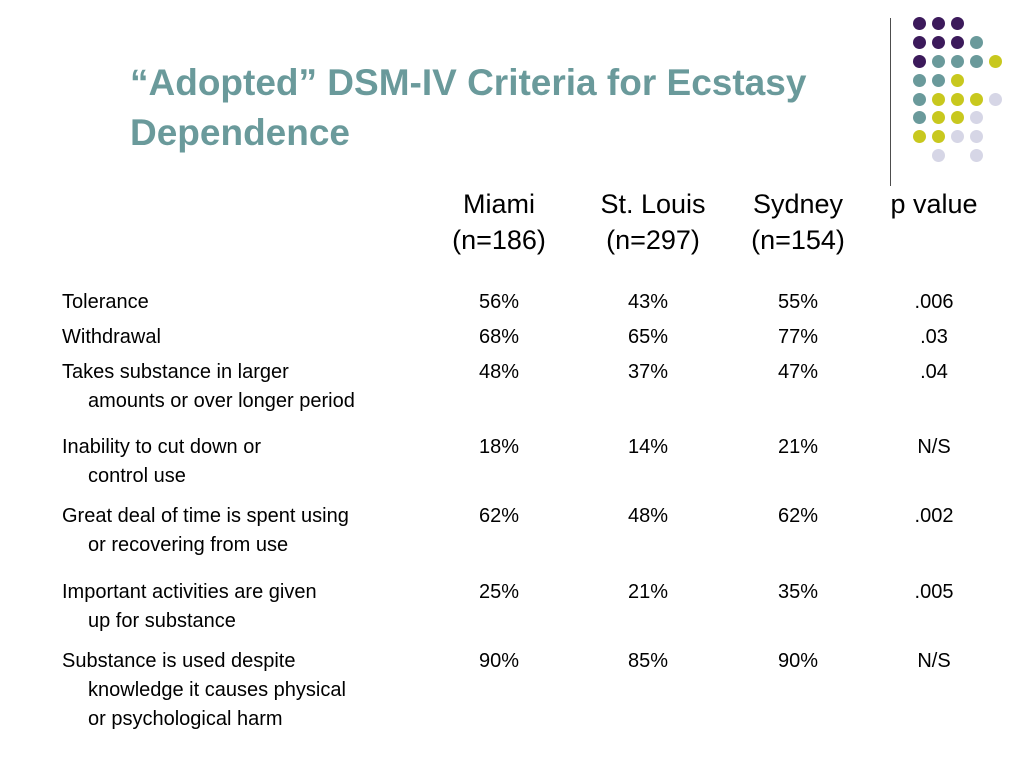 The image size is (1024, 768). I want to click on column-header-sydney: Sydney (n=154), so click(798, 222).